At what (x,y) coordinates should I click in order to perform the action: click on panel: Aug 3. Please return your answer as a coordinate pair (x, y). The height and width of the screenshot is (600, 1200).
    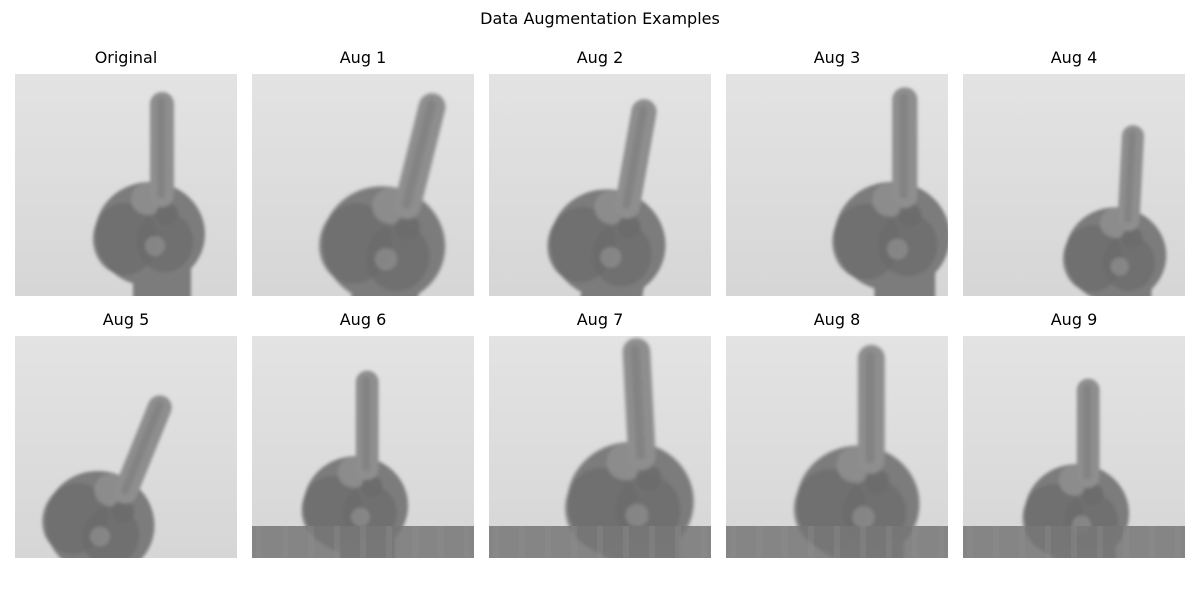
    Looking at the image, I should click on (837, 172).